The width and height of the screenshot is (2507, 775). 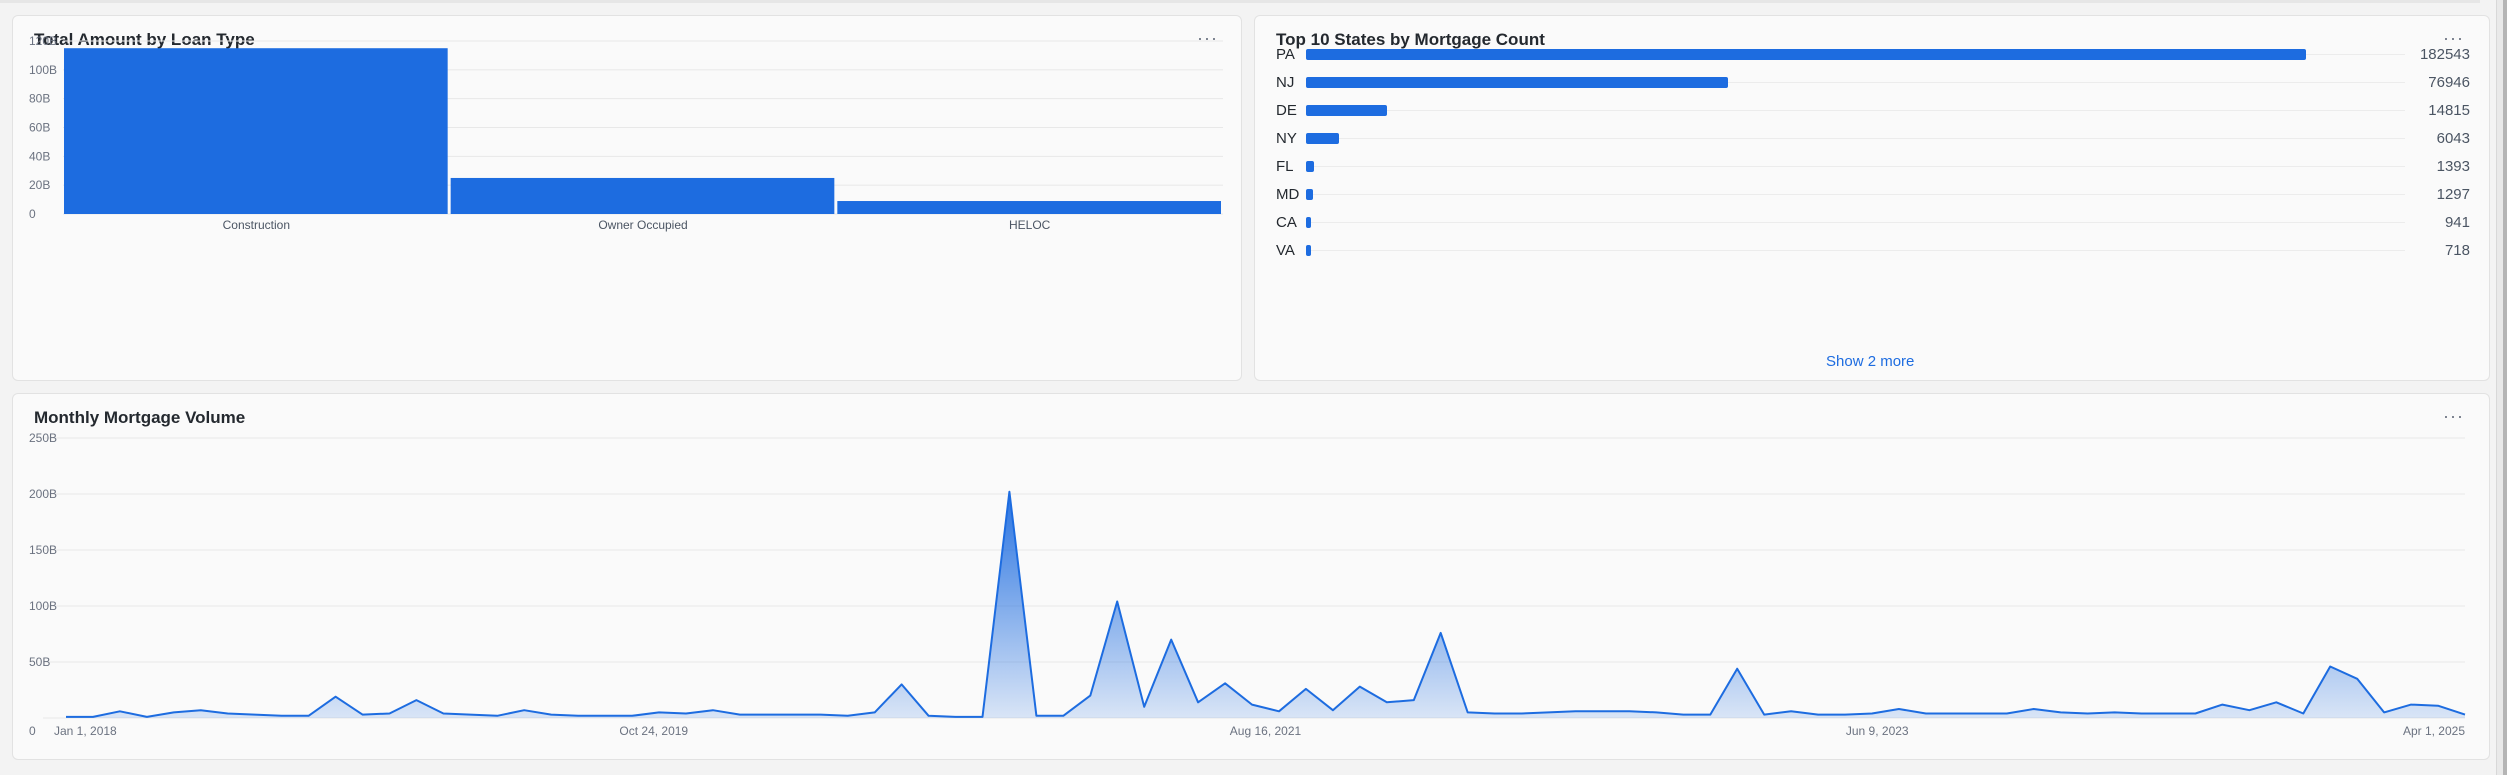 I want to click on x-tick-label: Jun 9, 2023, so click(x=1877, y=731).